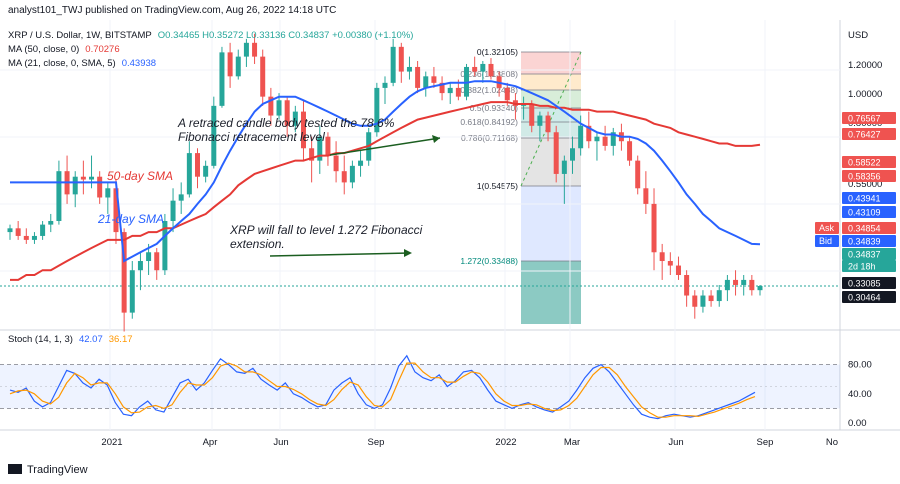 The height and width of the screenshot is (484, 900). I want to click on fall-annotation-line1: XRP will fall to level 1.272 Fibonacci, so click(326, 230).